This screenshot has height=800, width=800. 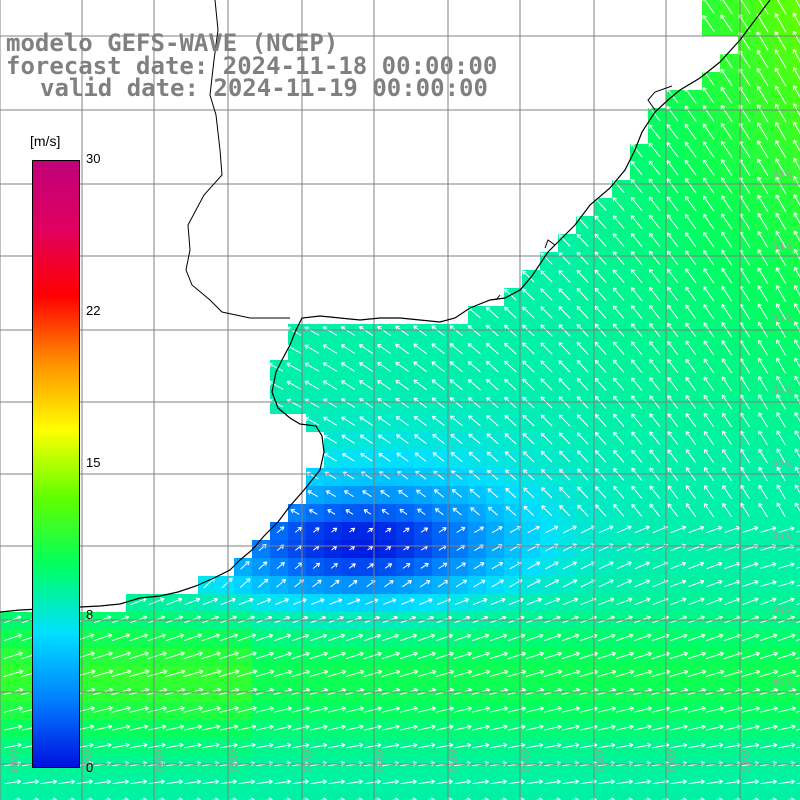 What do you see at coordinates (455, 760) in the screenshot?
I see `lon-label: 55W` at bounding box center [455, 760].